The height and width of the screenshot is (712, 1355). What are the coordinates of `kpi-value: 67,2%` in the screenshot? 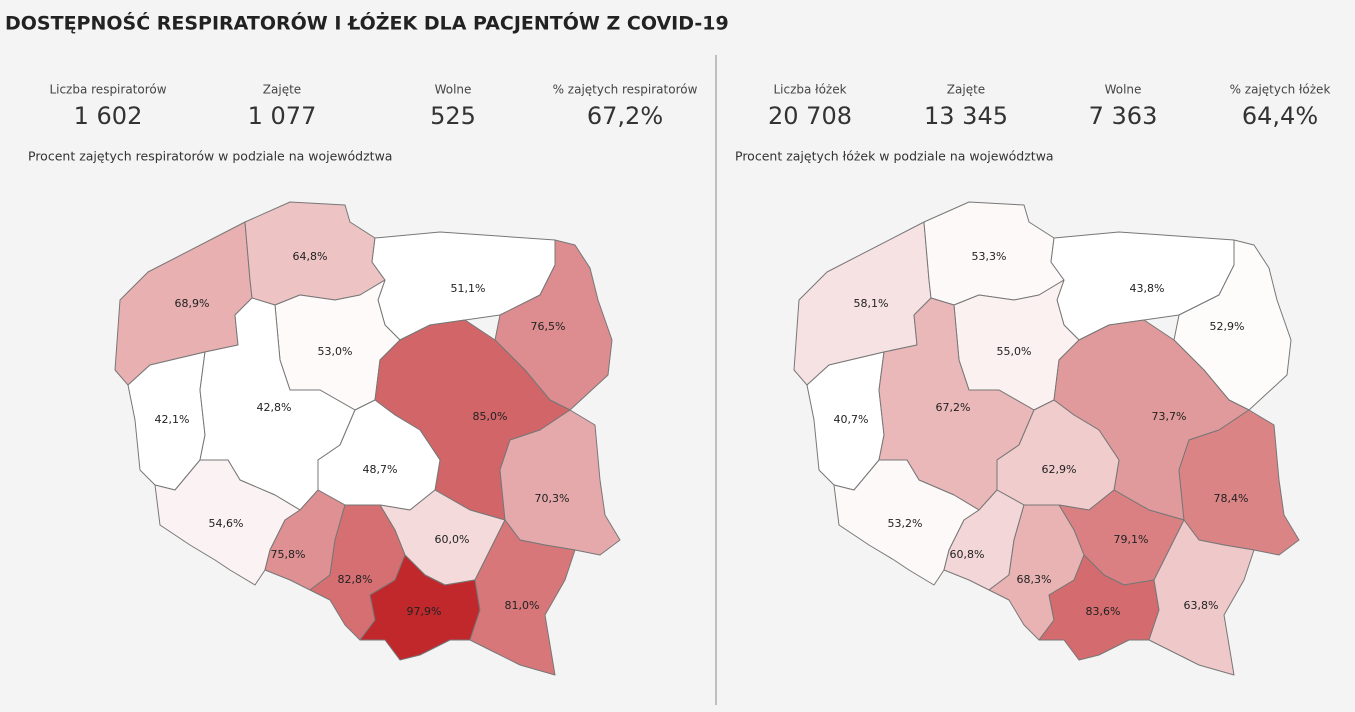 It's located at (625, 116).